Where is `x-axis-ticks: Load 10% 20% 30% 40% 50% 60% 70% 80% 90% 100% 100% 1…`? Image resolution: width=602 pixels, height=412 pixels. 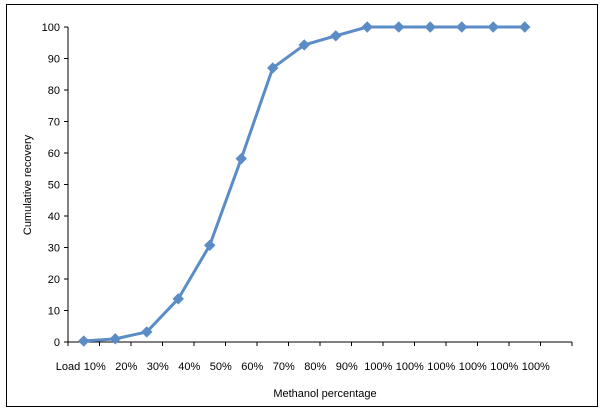
x-axis-ticks: Load 10% 20% 30% 40% 50% 60% 70% 80% 90% 100% 100% 1… is located at coordinates (314, 357).